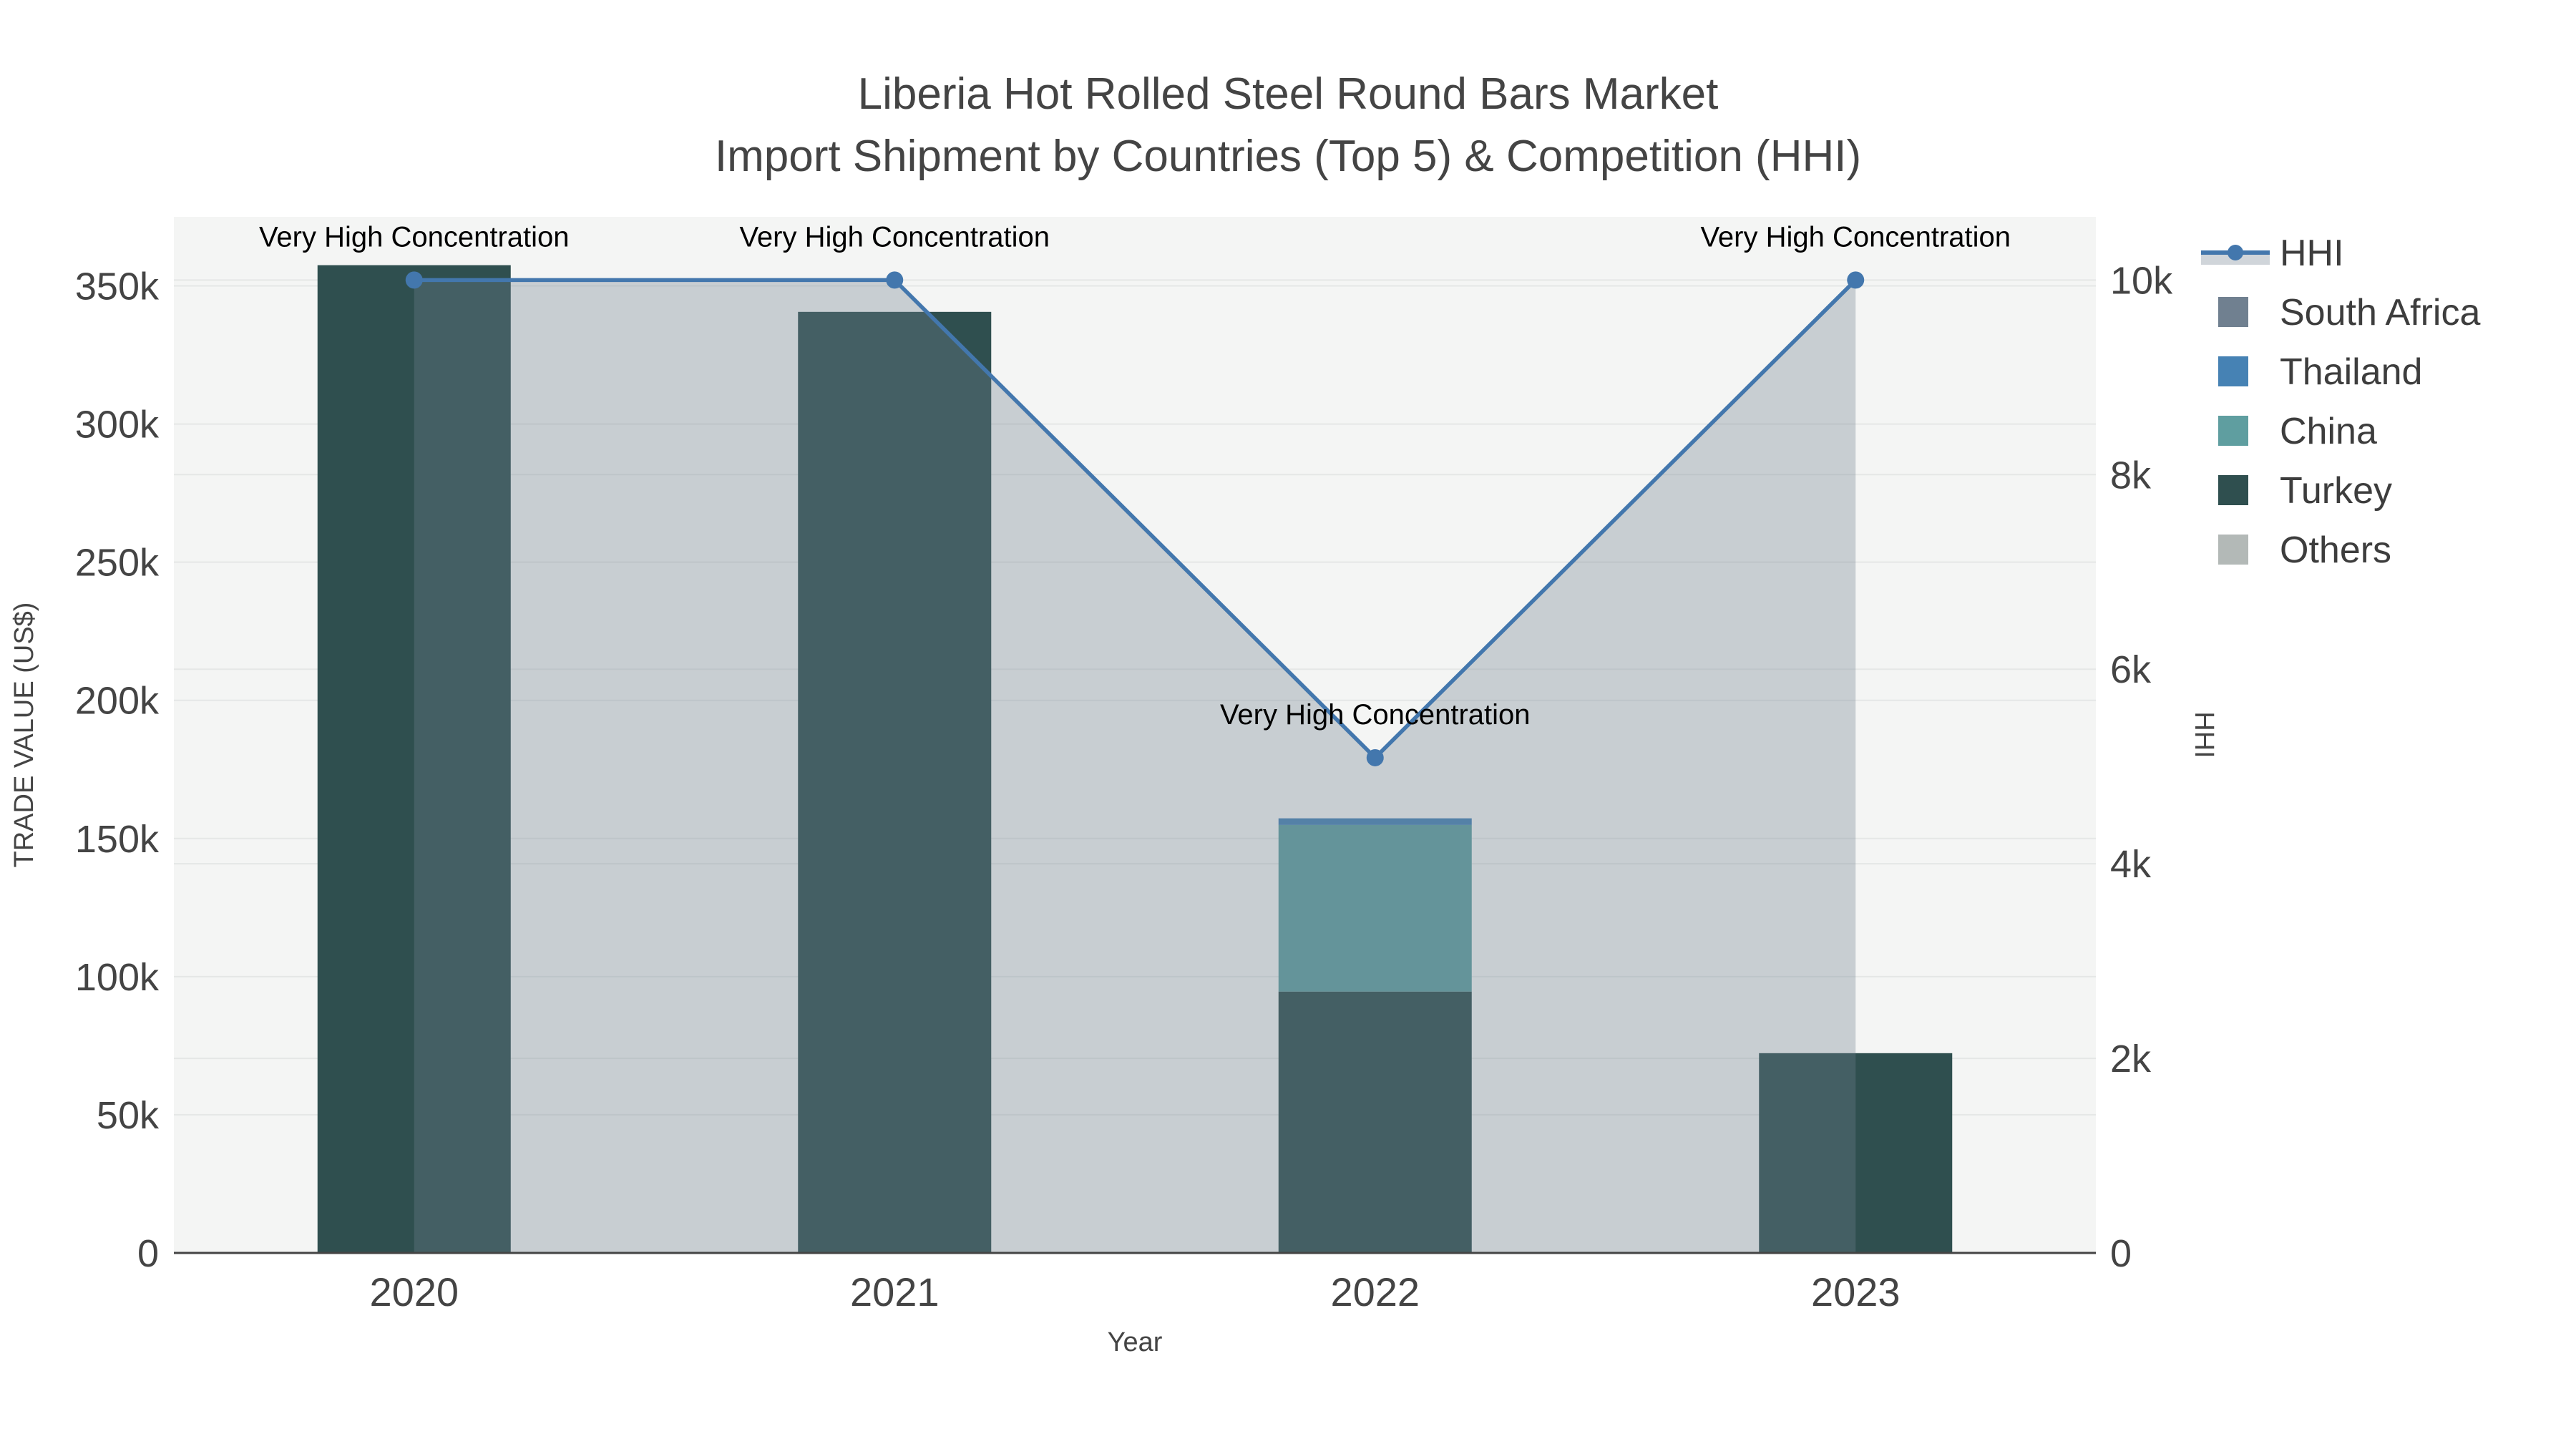 This screenshot has height=1449, width=2576. Describe the element at coordinates (2233, 550) in the screenshot. I see `legend-swatch-others` at that location.